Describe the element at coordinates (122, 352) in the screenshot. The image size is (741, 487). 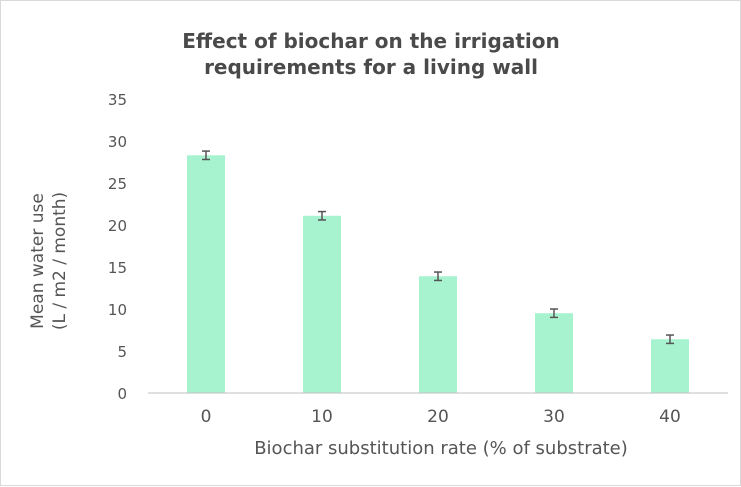
I see `y-tick-label: 5` at that location.